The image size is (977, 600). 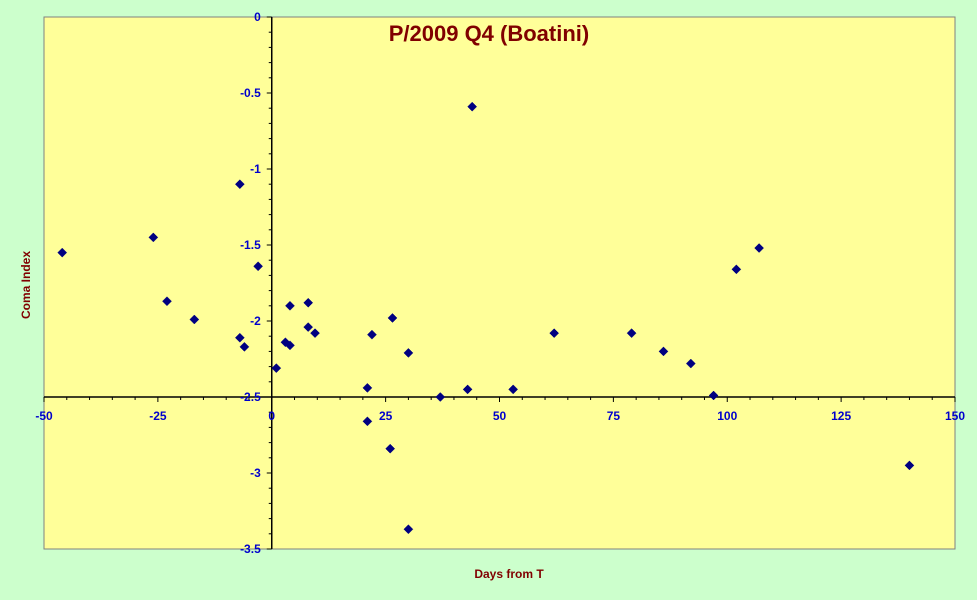 What do you see at coordinates (841, 416) in the screenshot?
I see `x-tick-label: 125` at bounding box center [841, 416].